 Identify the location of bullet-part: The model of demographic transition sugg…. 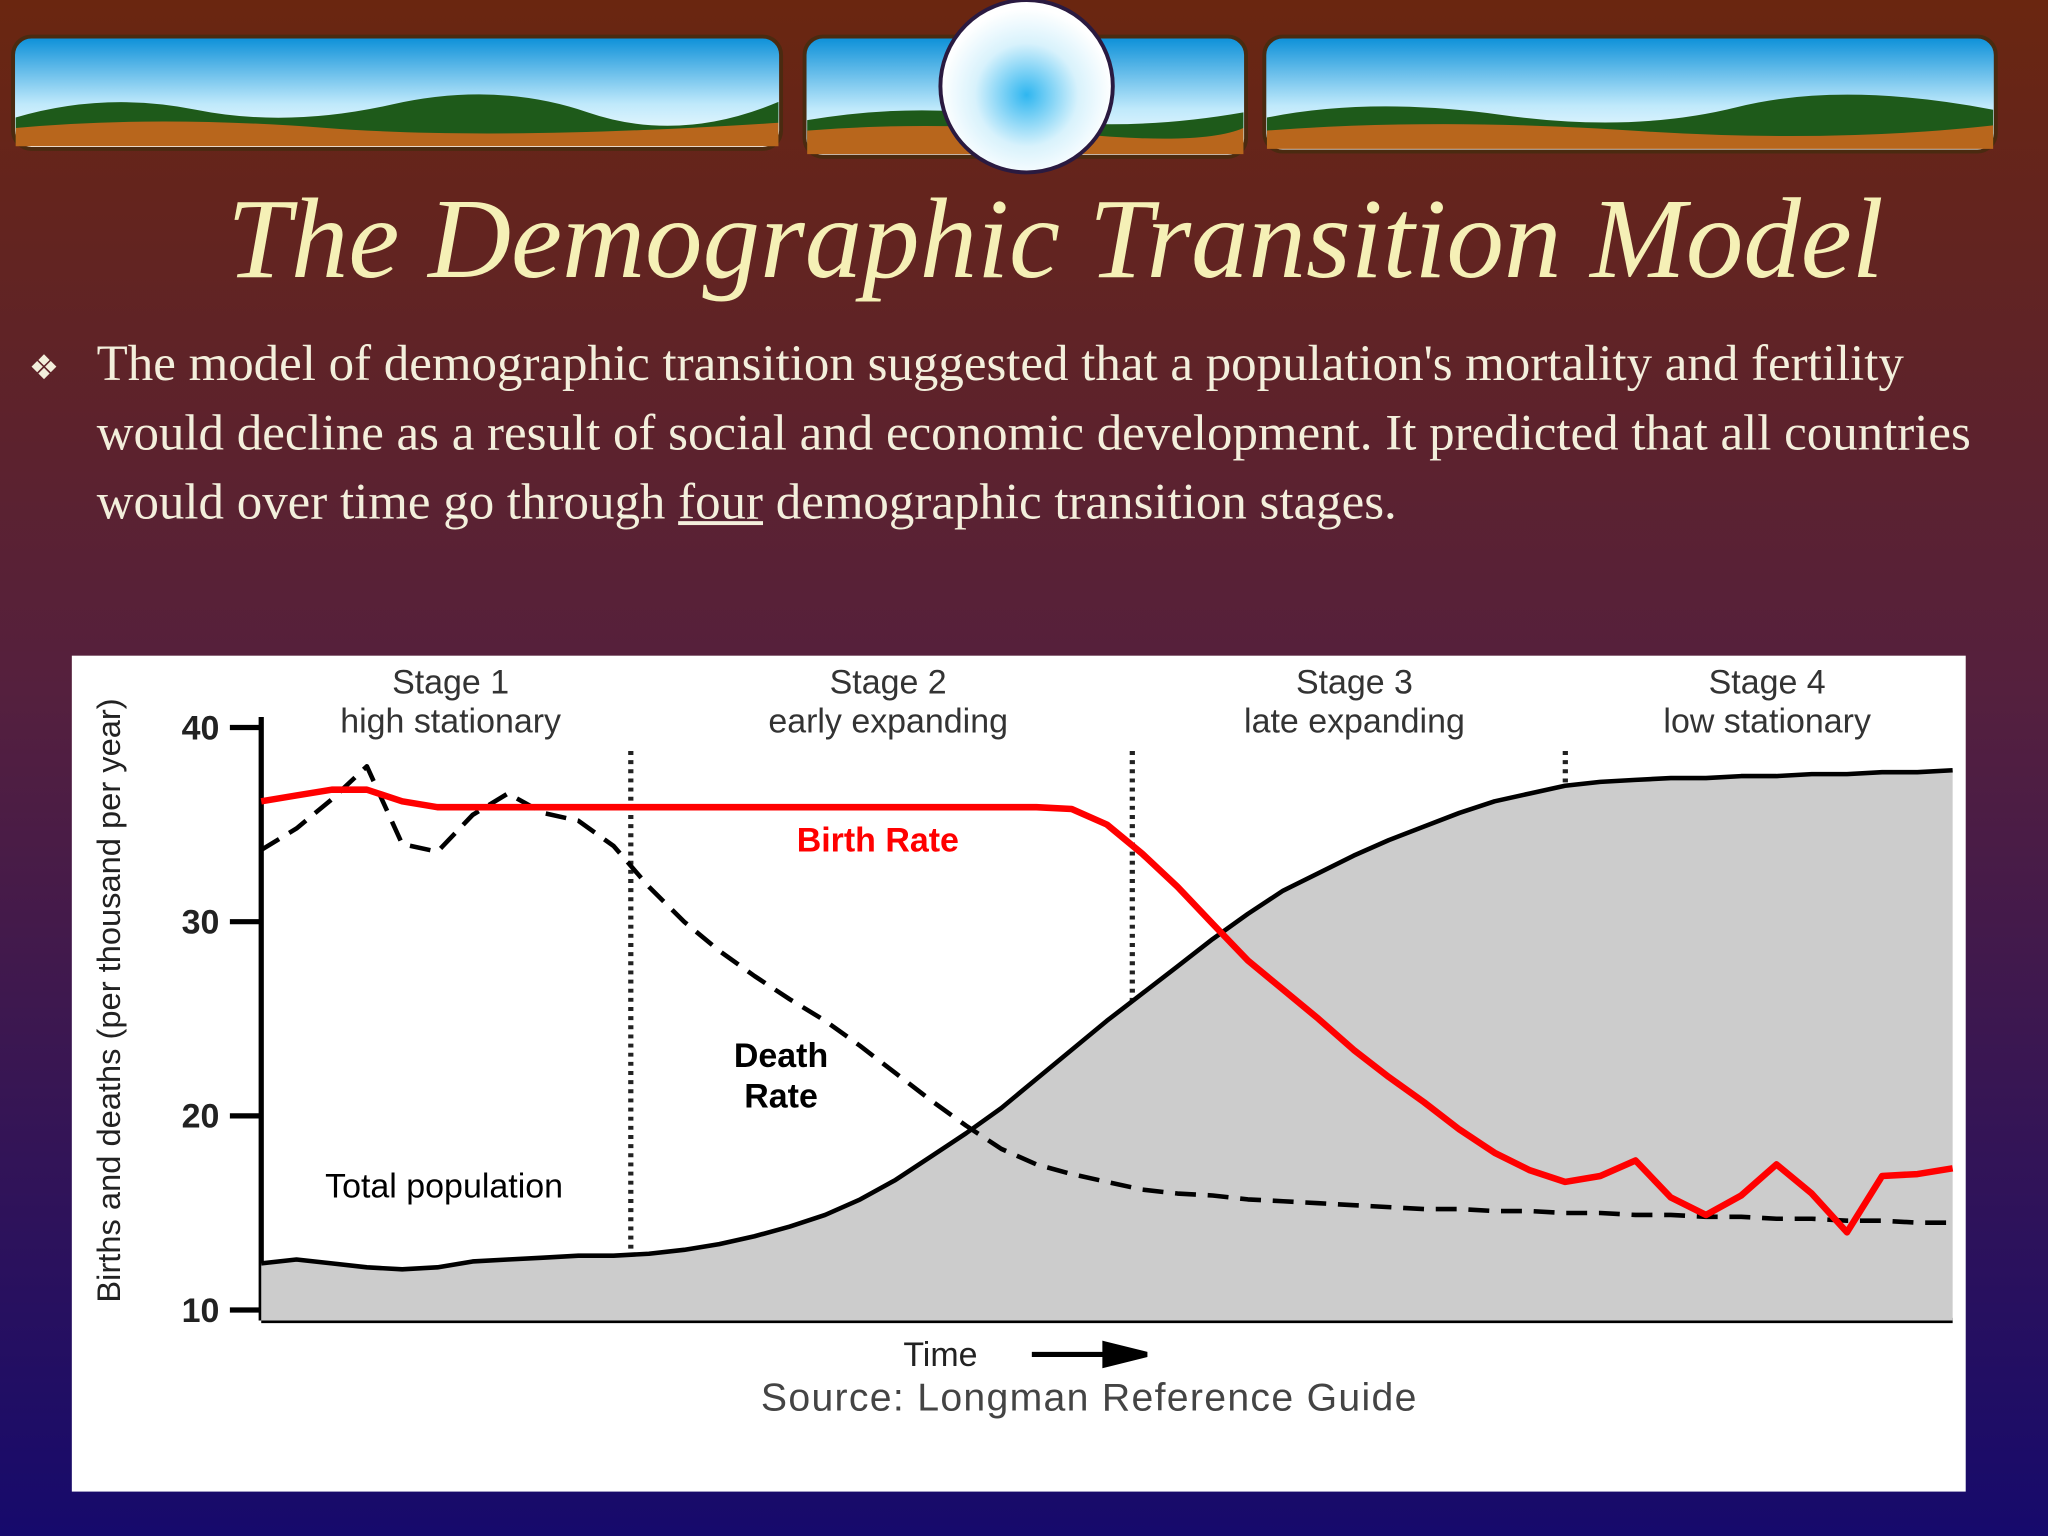
(1033, 433).